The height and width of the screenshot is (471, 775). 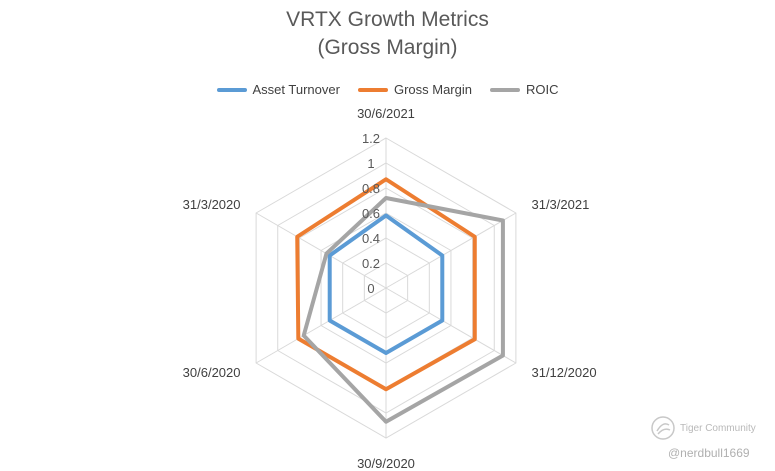 What do you see at coordinates (563, 372) in the screenshot?
I see `category-label-2: 31/12/2020` at bounding box center [563, 372].